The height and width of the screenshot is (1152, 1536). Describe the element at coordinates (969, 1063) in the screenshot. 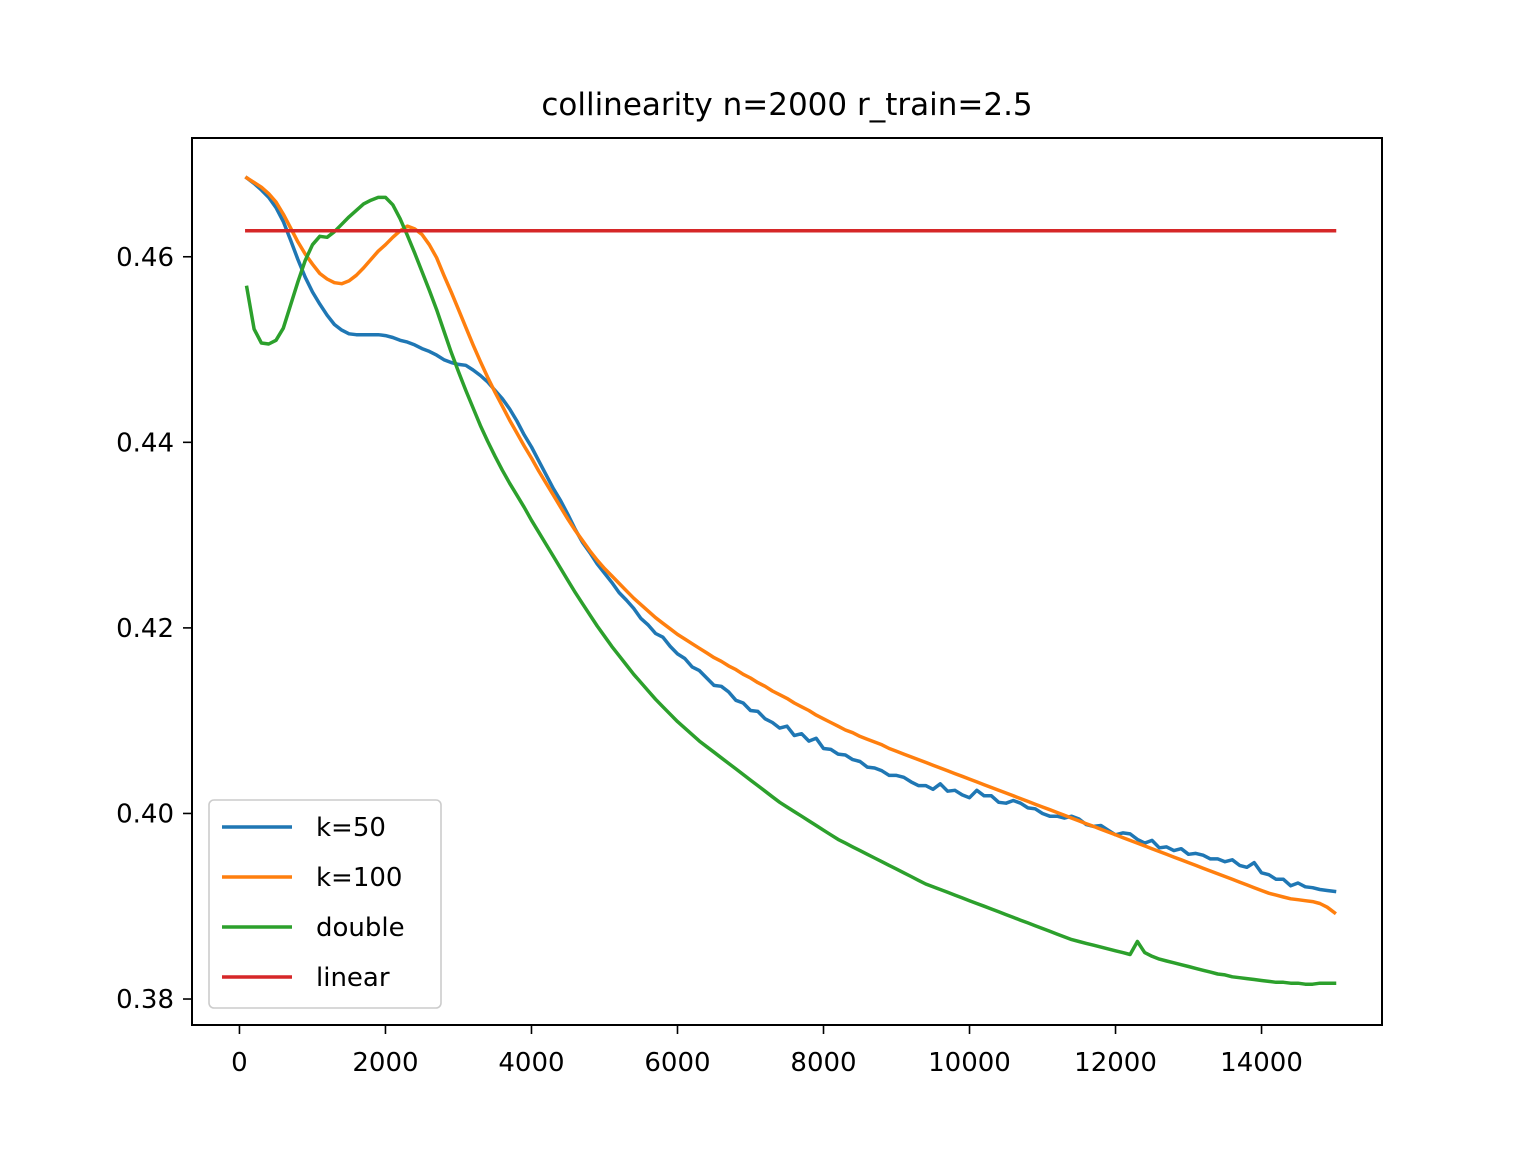

I see `x-tick-label: 10000` at that location.